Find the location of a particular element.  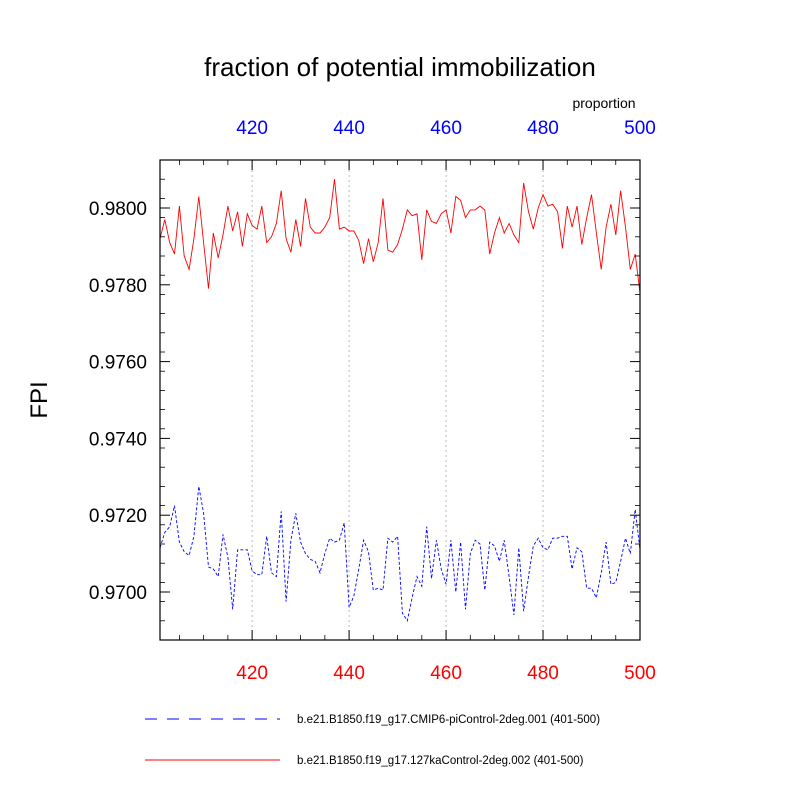

y-tick-label-4: 0.9780 is located at coordinates (118, 286).